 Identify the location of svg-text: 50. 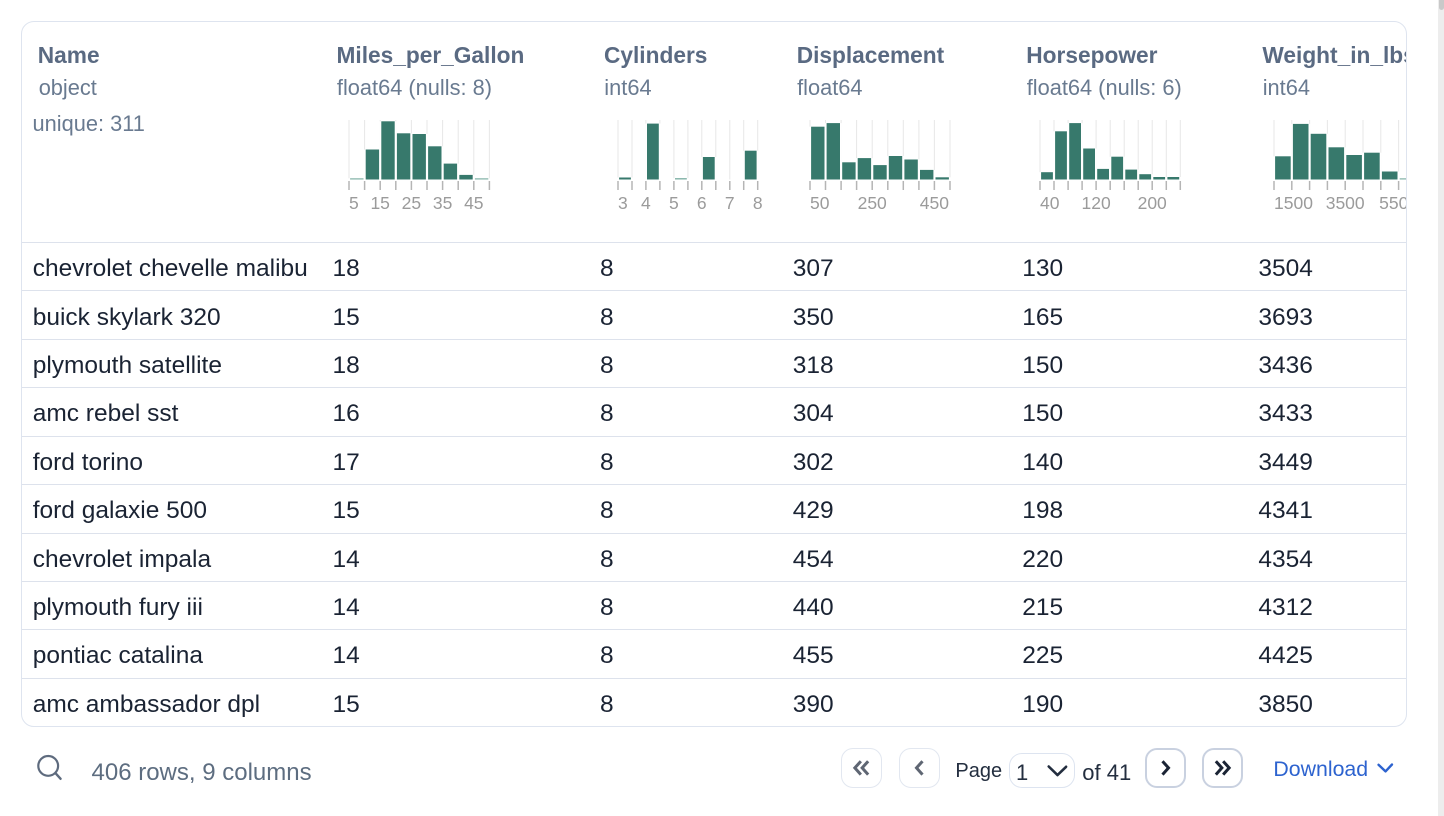
(820, 203).